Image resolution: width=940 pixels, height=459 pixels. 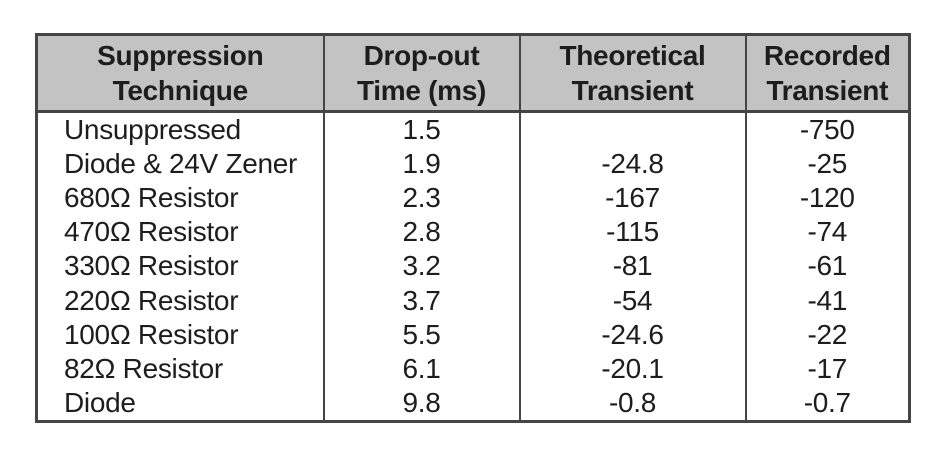 I want to click on cell-theoretical: -54, so click(x=632, y=300).